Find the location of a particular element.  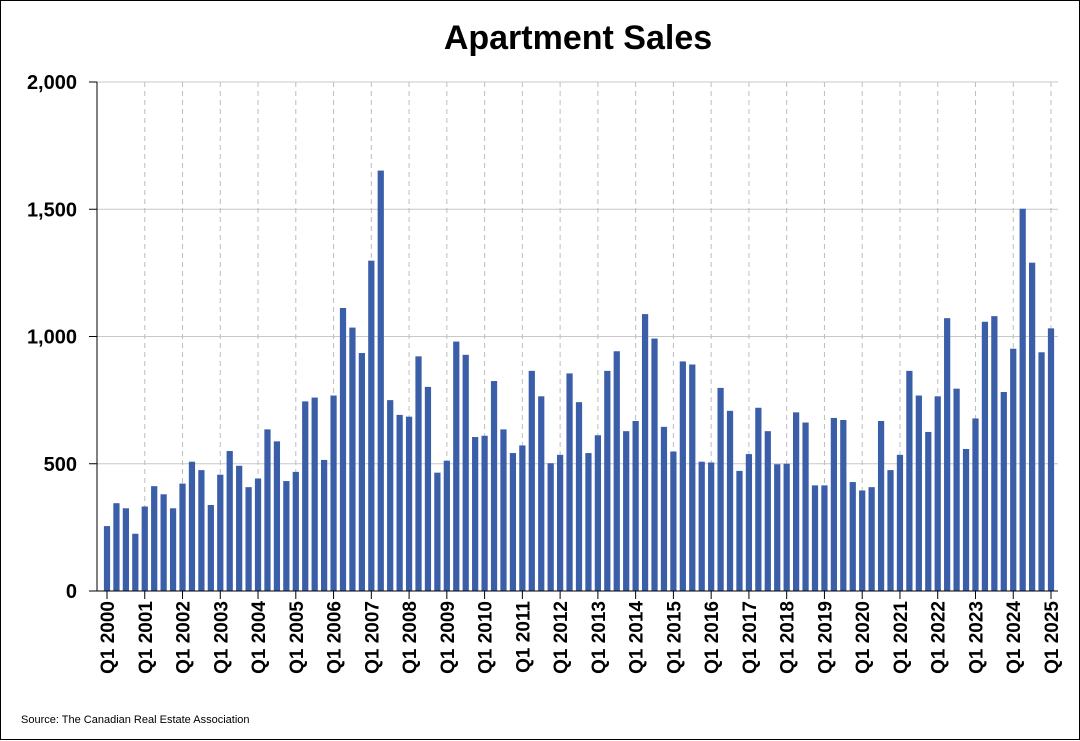

x-tick-label: Q1 2025 is located at coordinates (1052, 637).